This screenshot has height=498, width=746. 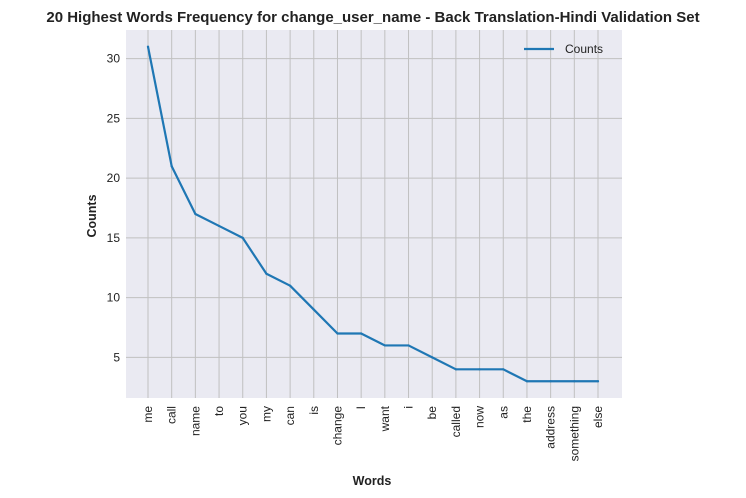 I want to click on x-tick-label: something, so click(x=574, y=433).